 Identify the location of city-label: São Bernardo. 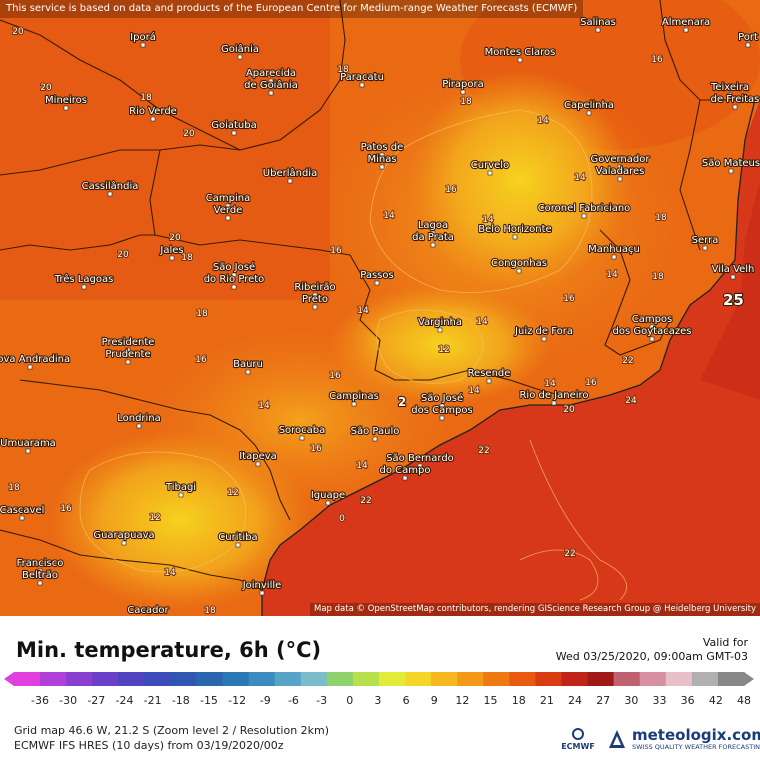
(420, 458).